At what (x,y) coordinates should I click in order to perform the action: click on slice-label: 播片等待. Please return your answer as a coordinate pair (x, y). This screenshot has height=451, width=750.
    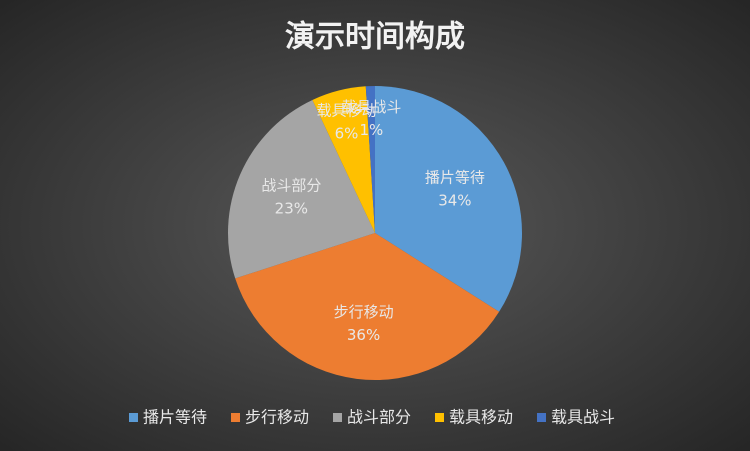
    Looking at the image, I should click on (455, 178).